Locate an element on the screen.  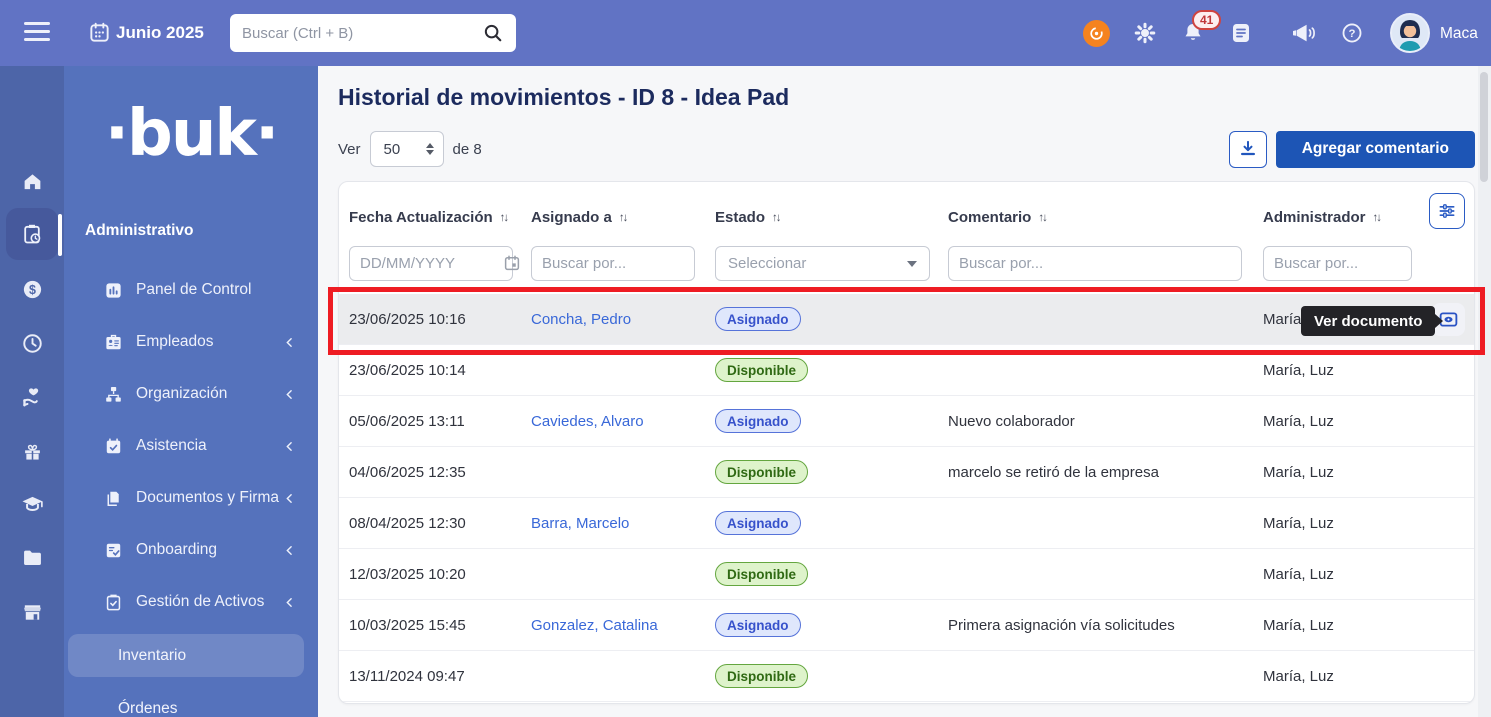
hamburger-menu-icon is located at coordinates (37, 33).